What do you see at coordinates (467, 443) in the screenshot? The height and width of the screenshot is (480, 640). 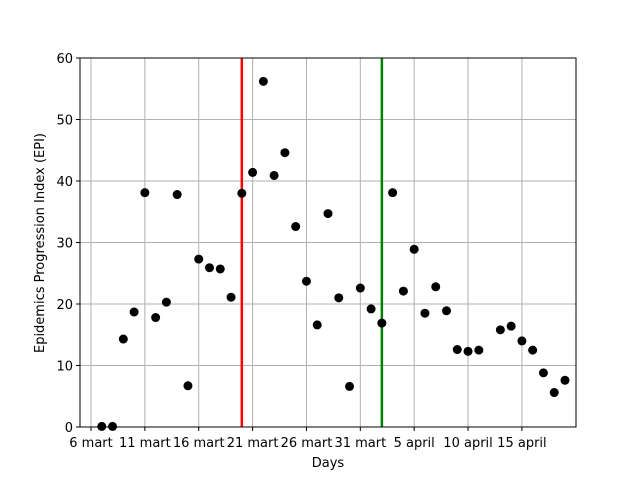 I see `x-tick-label: 10 april` at bounding box center [467, 443].